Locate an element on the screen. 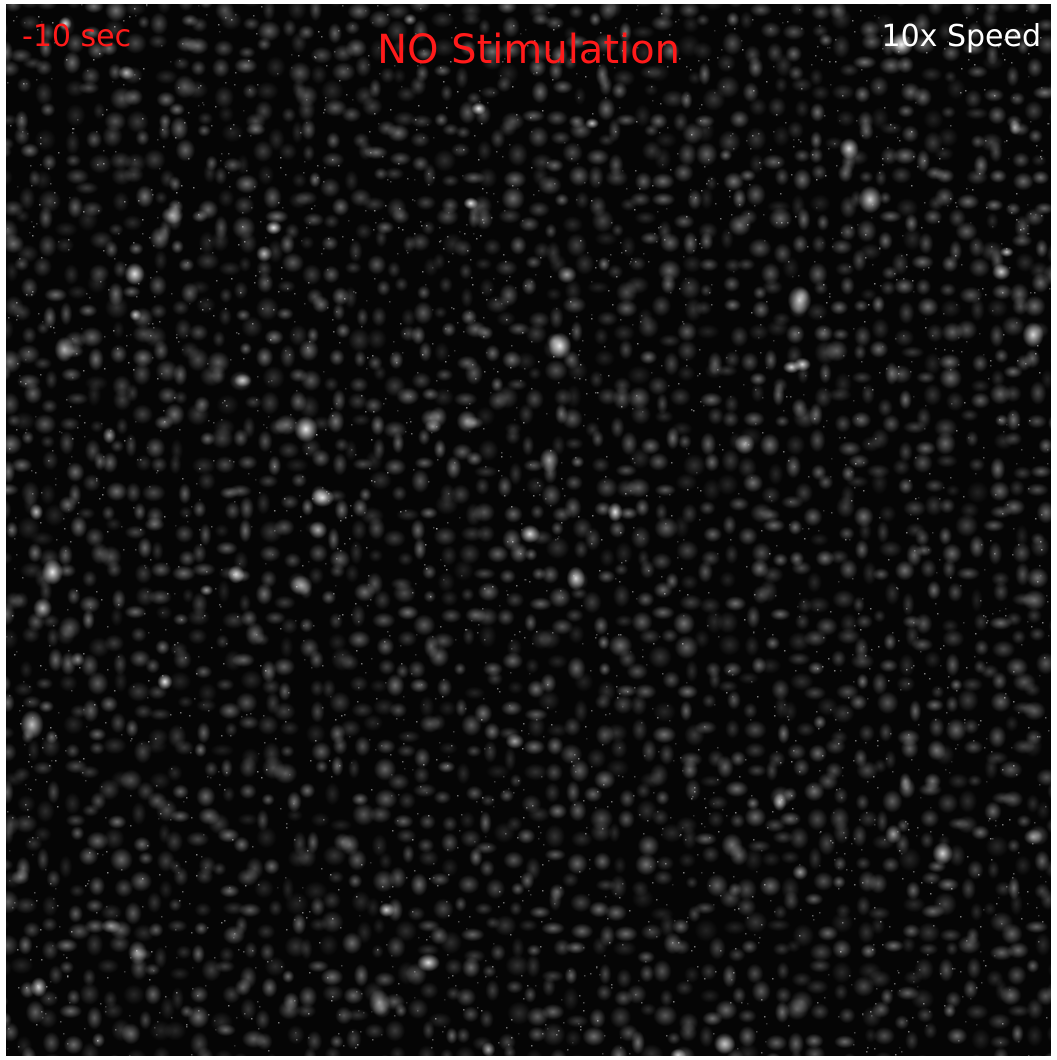 This screenshot has width=1057, height=1060. condition-title: NO Stimulation is located at coordinates (528, 50).